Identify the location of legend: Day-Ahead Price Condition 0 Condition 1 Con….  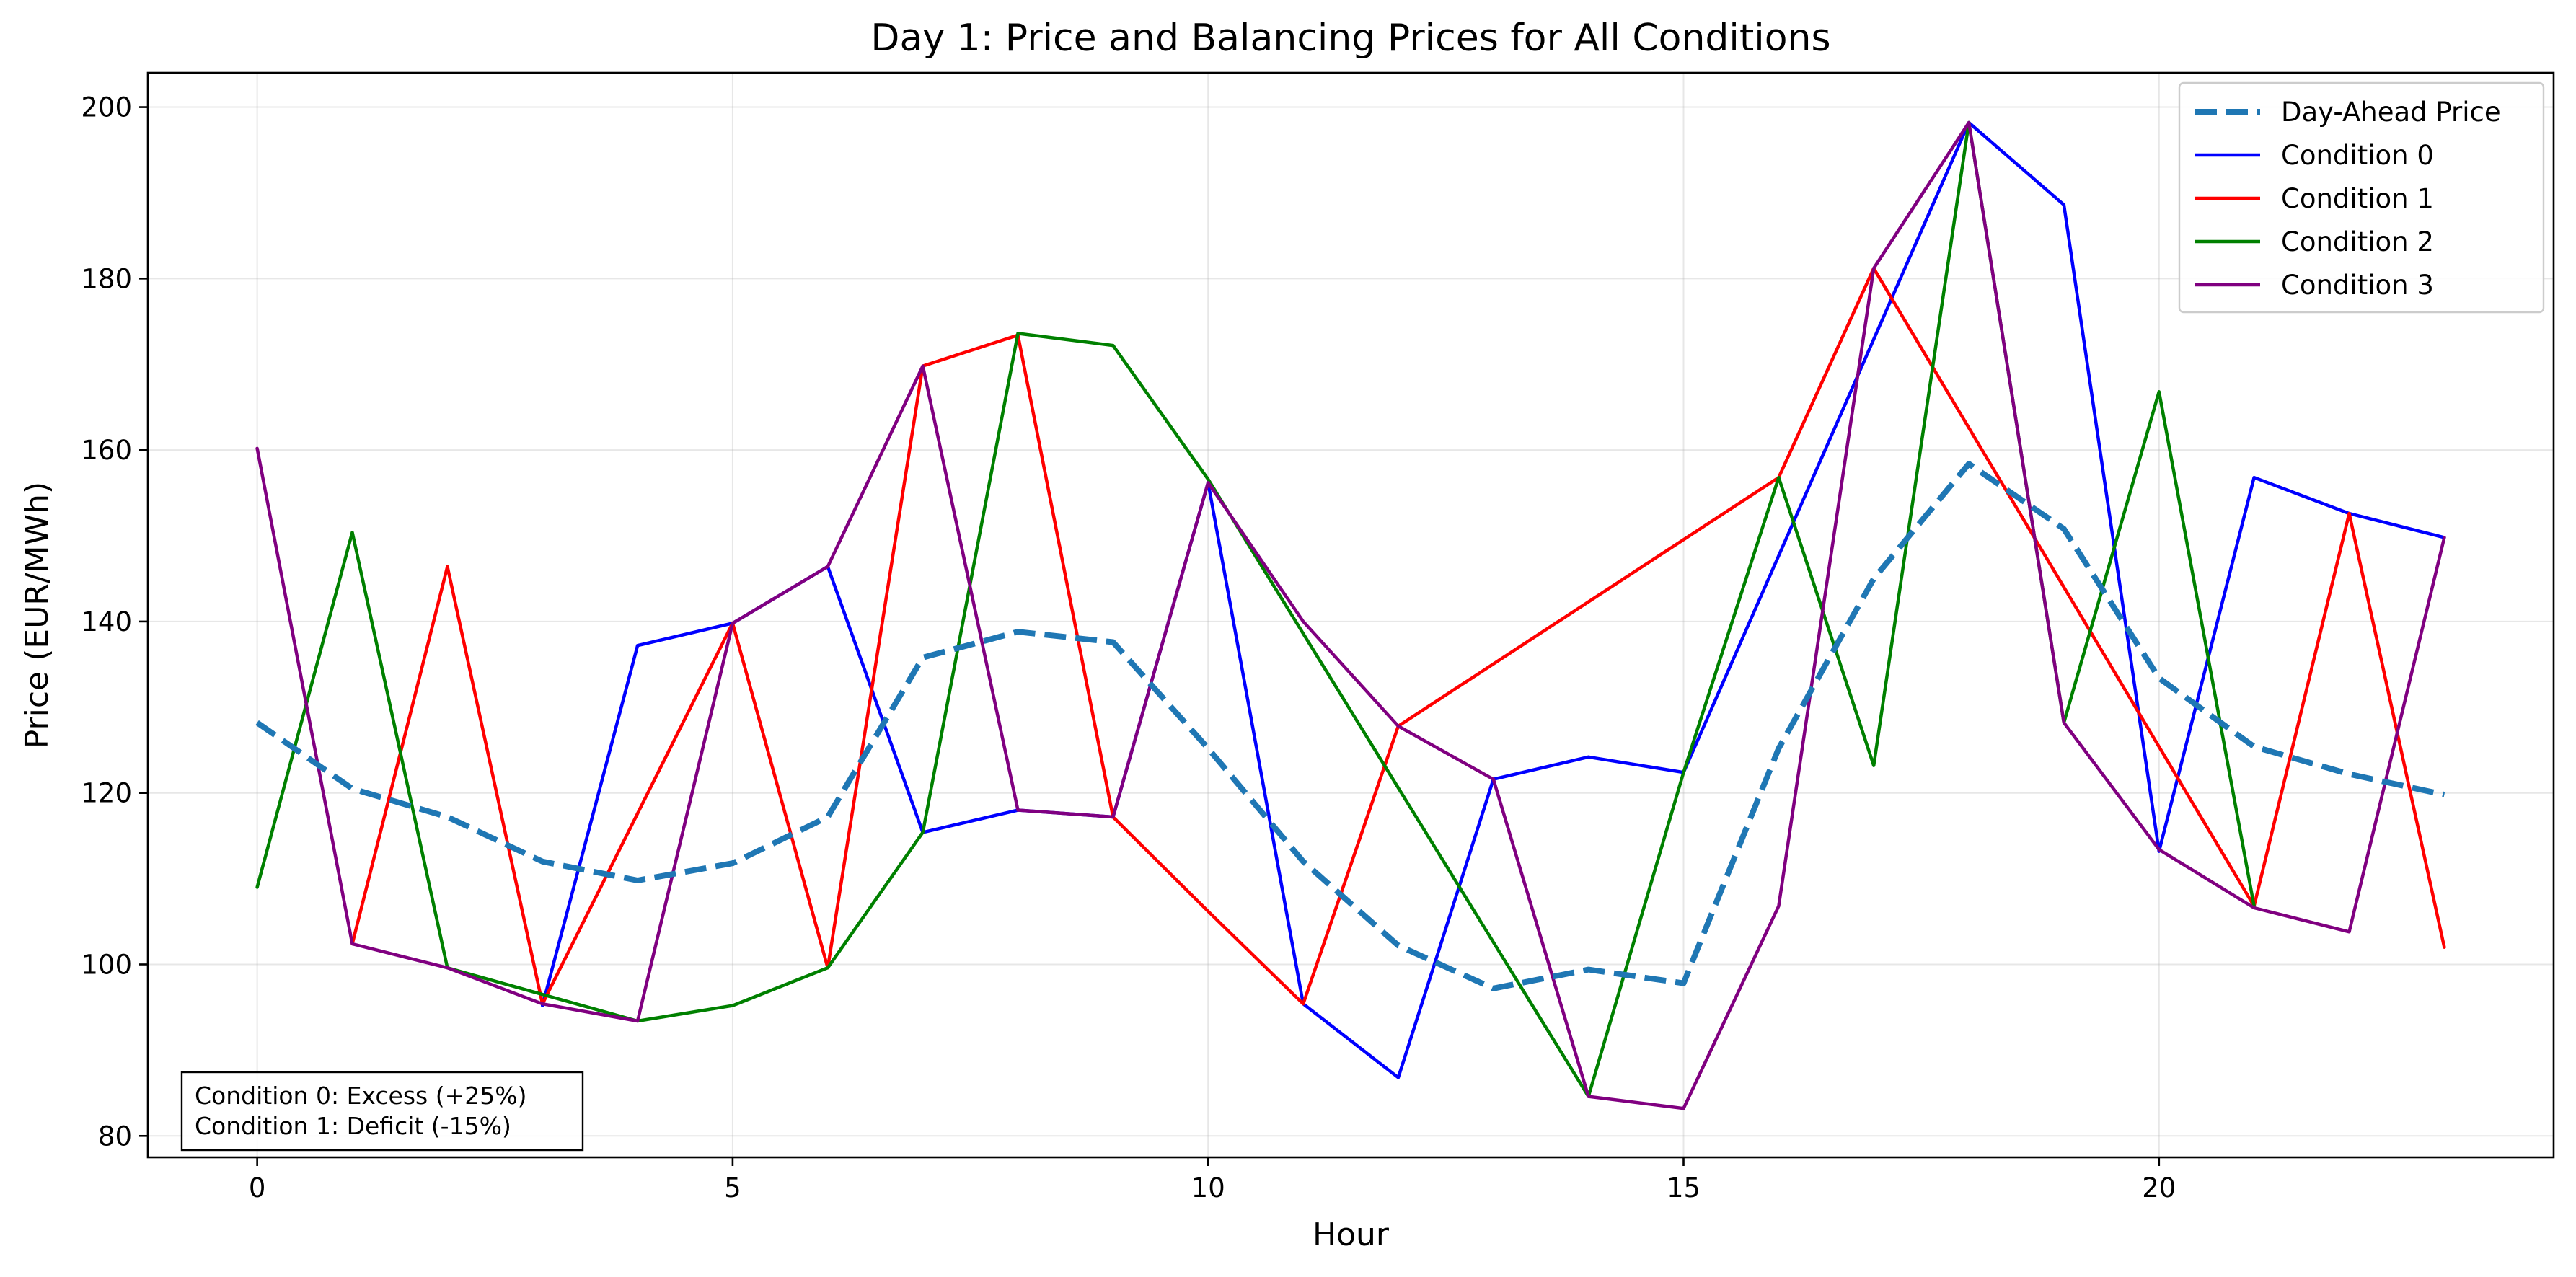
(2361, 197).